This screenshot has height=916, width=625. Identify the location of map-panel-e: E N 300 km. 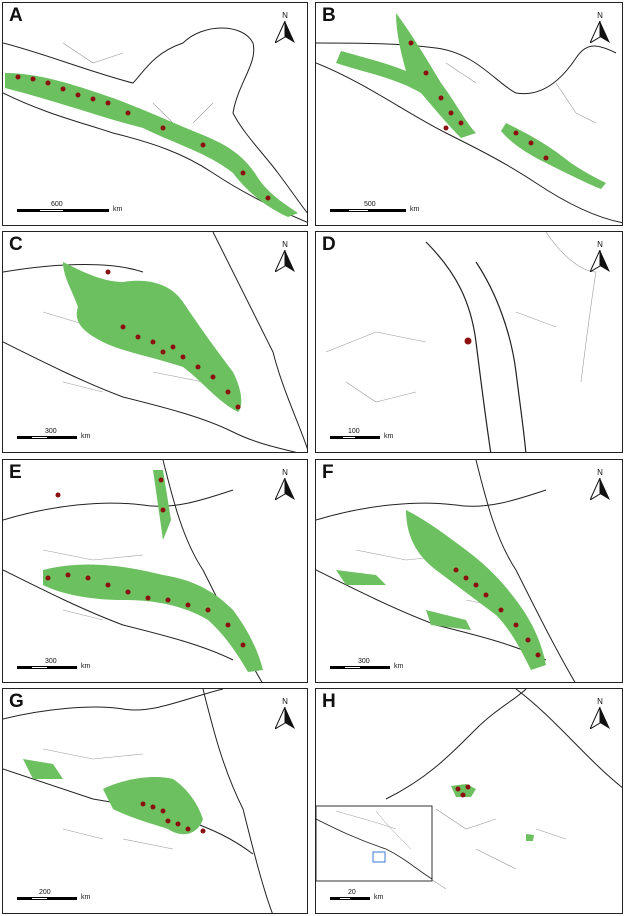
(155, 571).